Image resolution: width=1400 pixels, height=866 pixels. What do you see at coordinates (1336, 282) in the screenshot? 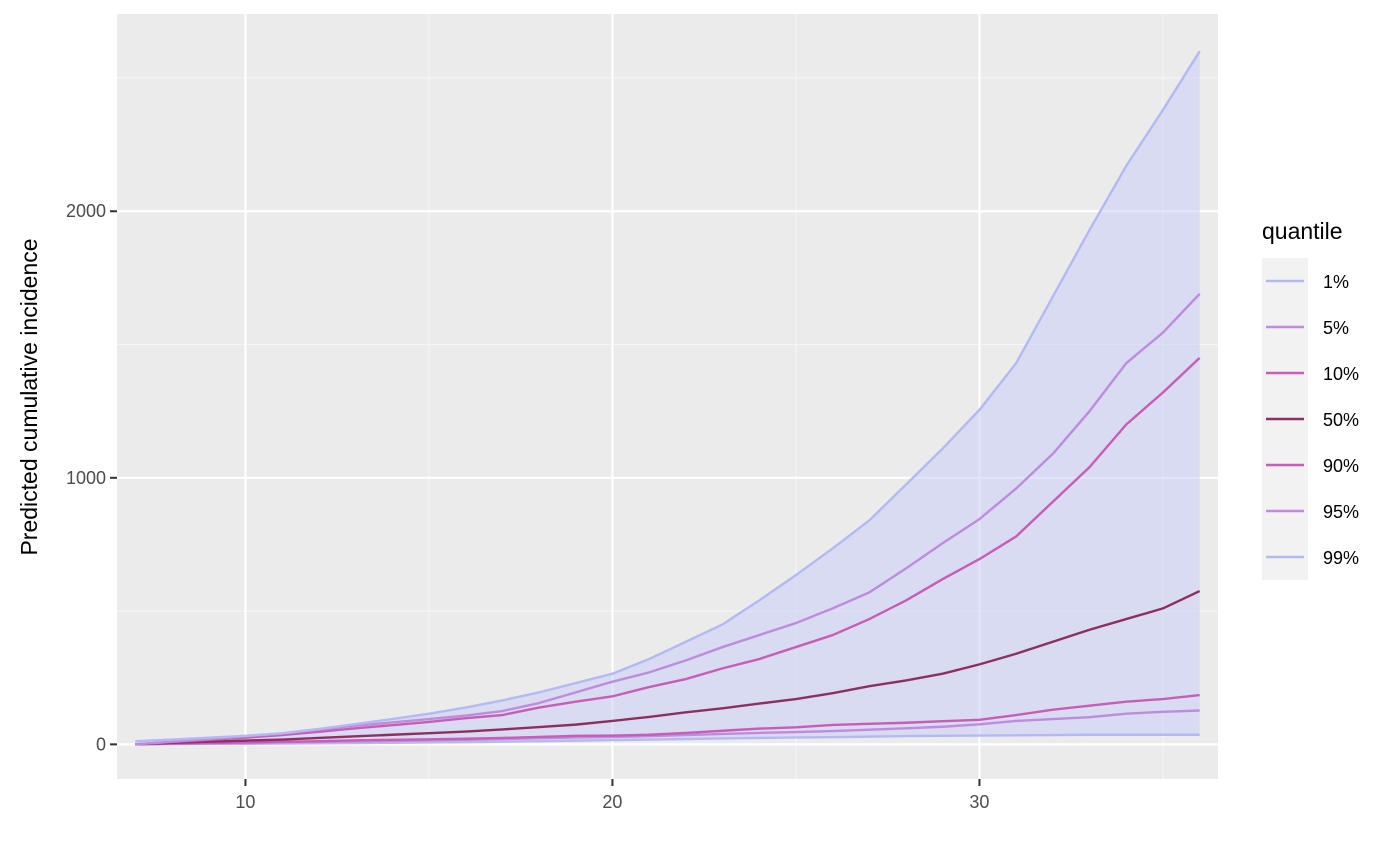
I see `legend-label: 1%` at bounding box center [1336, 282].